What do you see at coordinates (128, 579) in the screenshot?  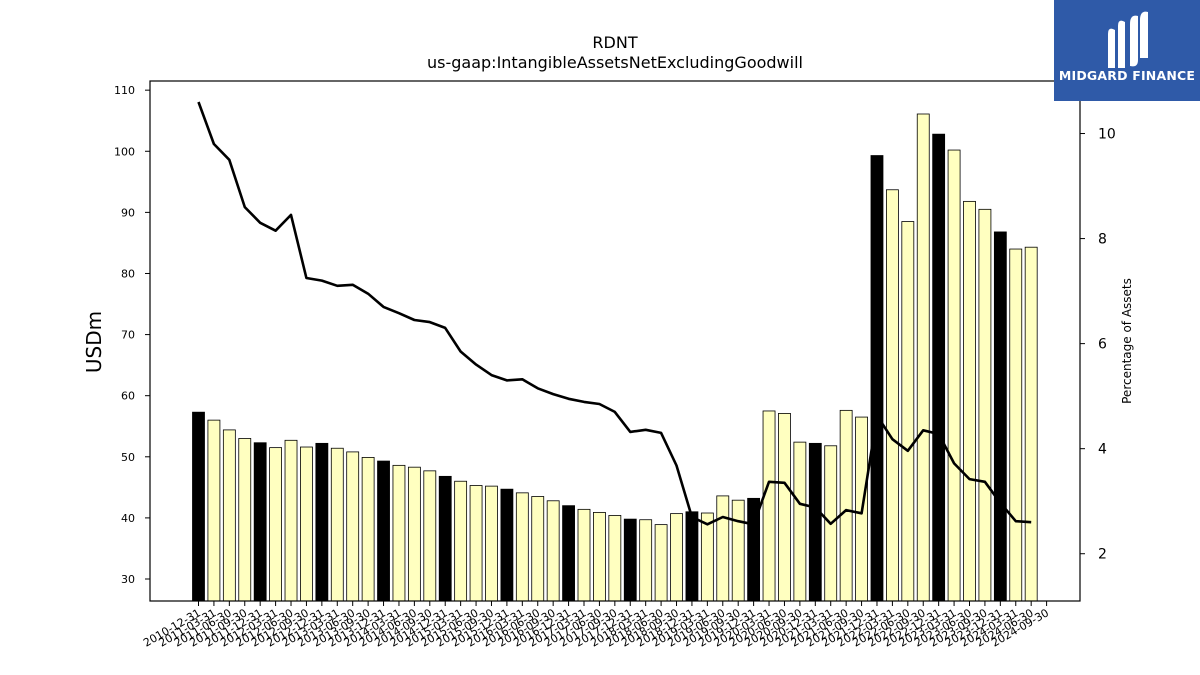 I see `y-tick-label: 30` at bounding box center [128, 579].